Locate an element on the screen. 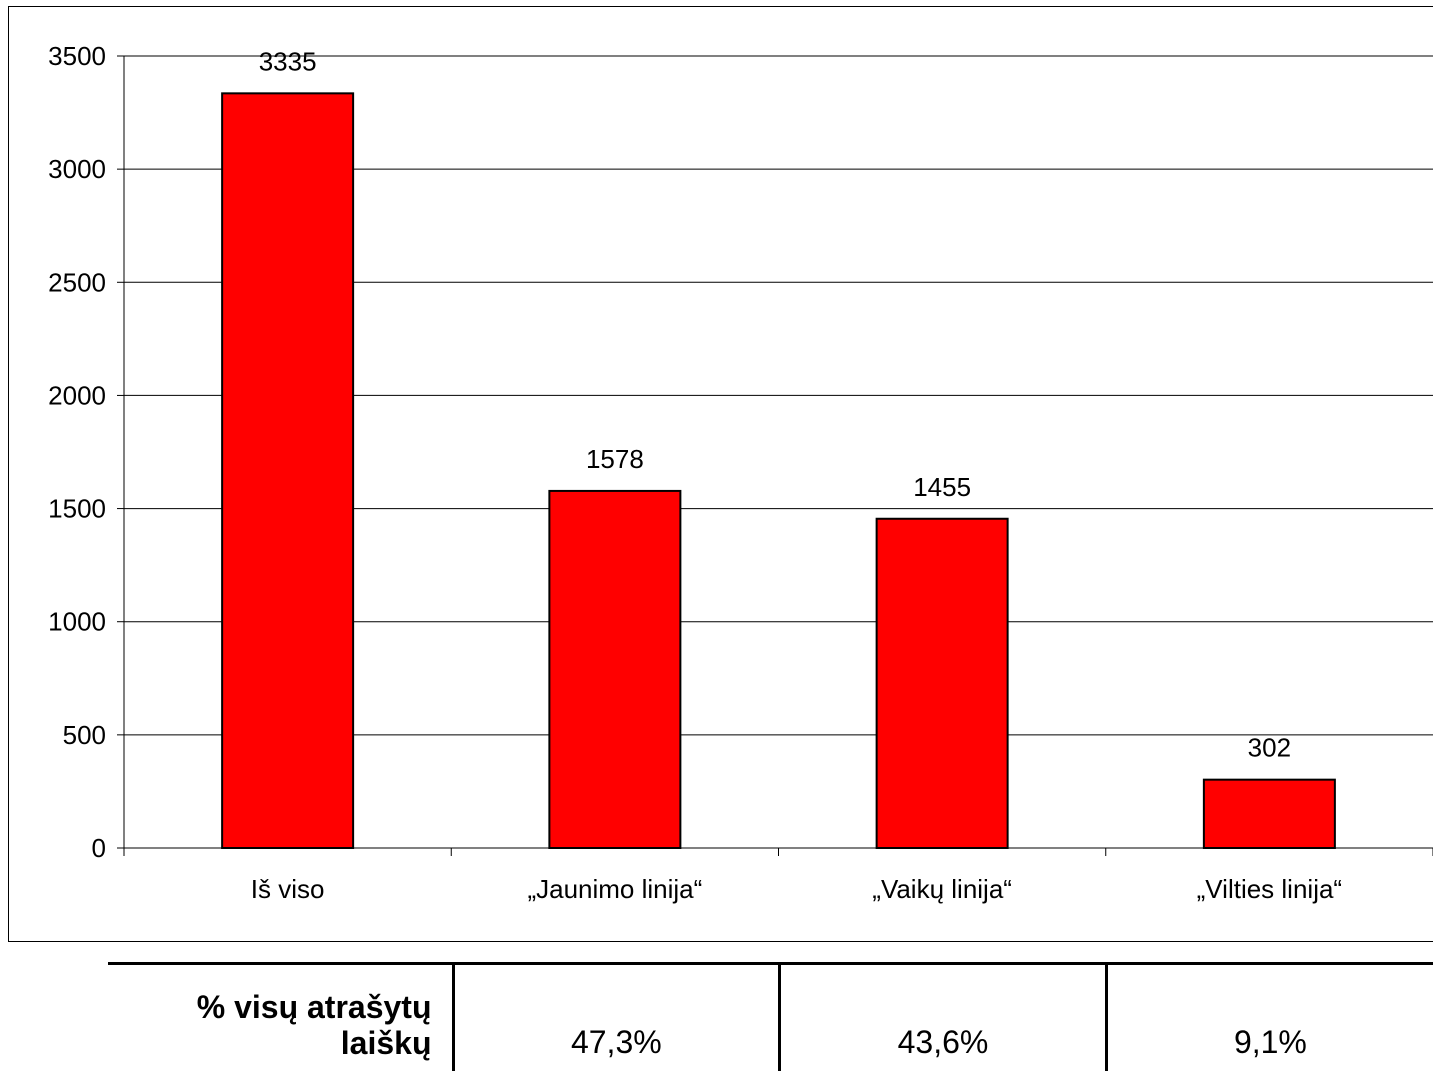 This screenshot has width=1433, height=1071. summary-row: % visų atrašytų laiškų 47,3% 43,6% 9,1% is located at coordinates (770, 1017).